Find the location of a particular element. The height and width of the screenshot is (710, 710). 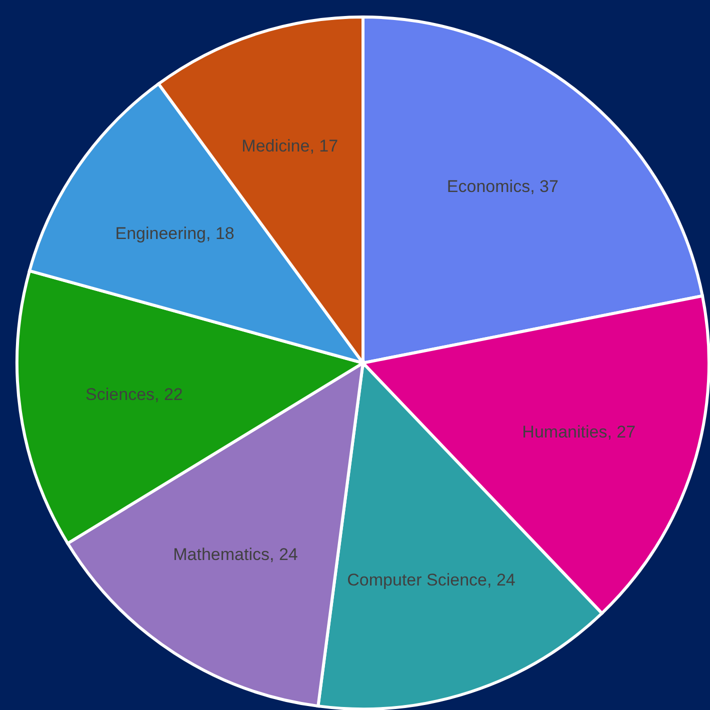

slice-label: Mathematics is located at coordinates (221, 554).